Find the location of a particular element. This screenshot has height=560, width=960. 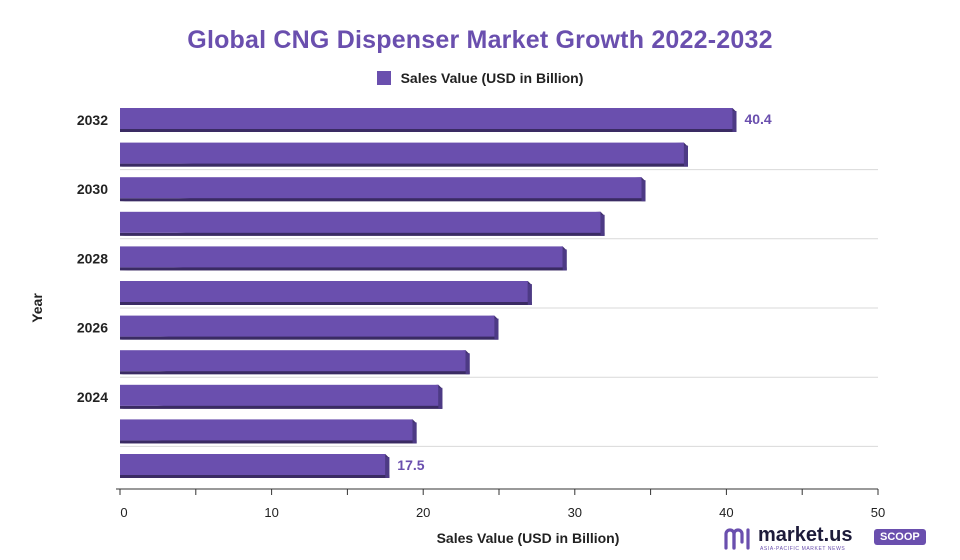

x-axis-label: Sales Value (USD in Billion) is located at coordinates (528, 538).